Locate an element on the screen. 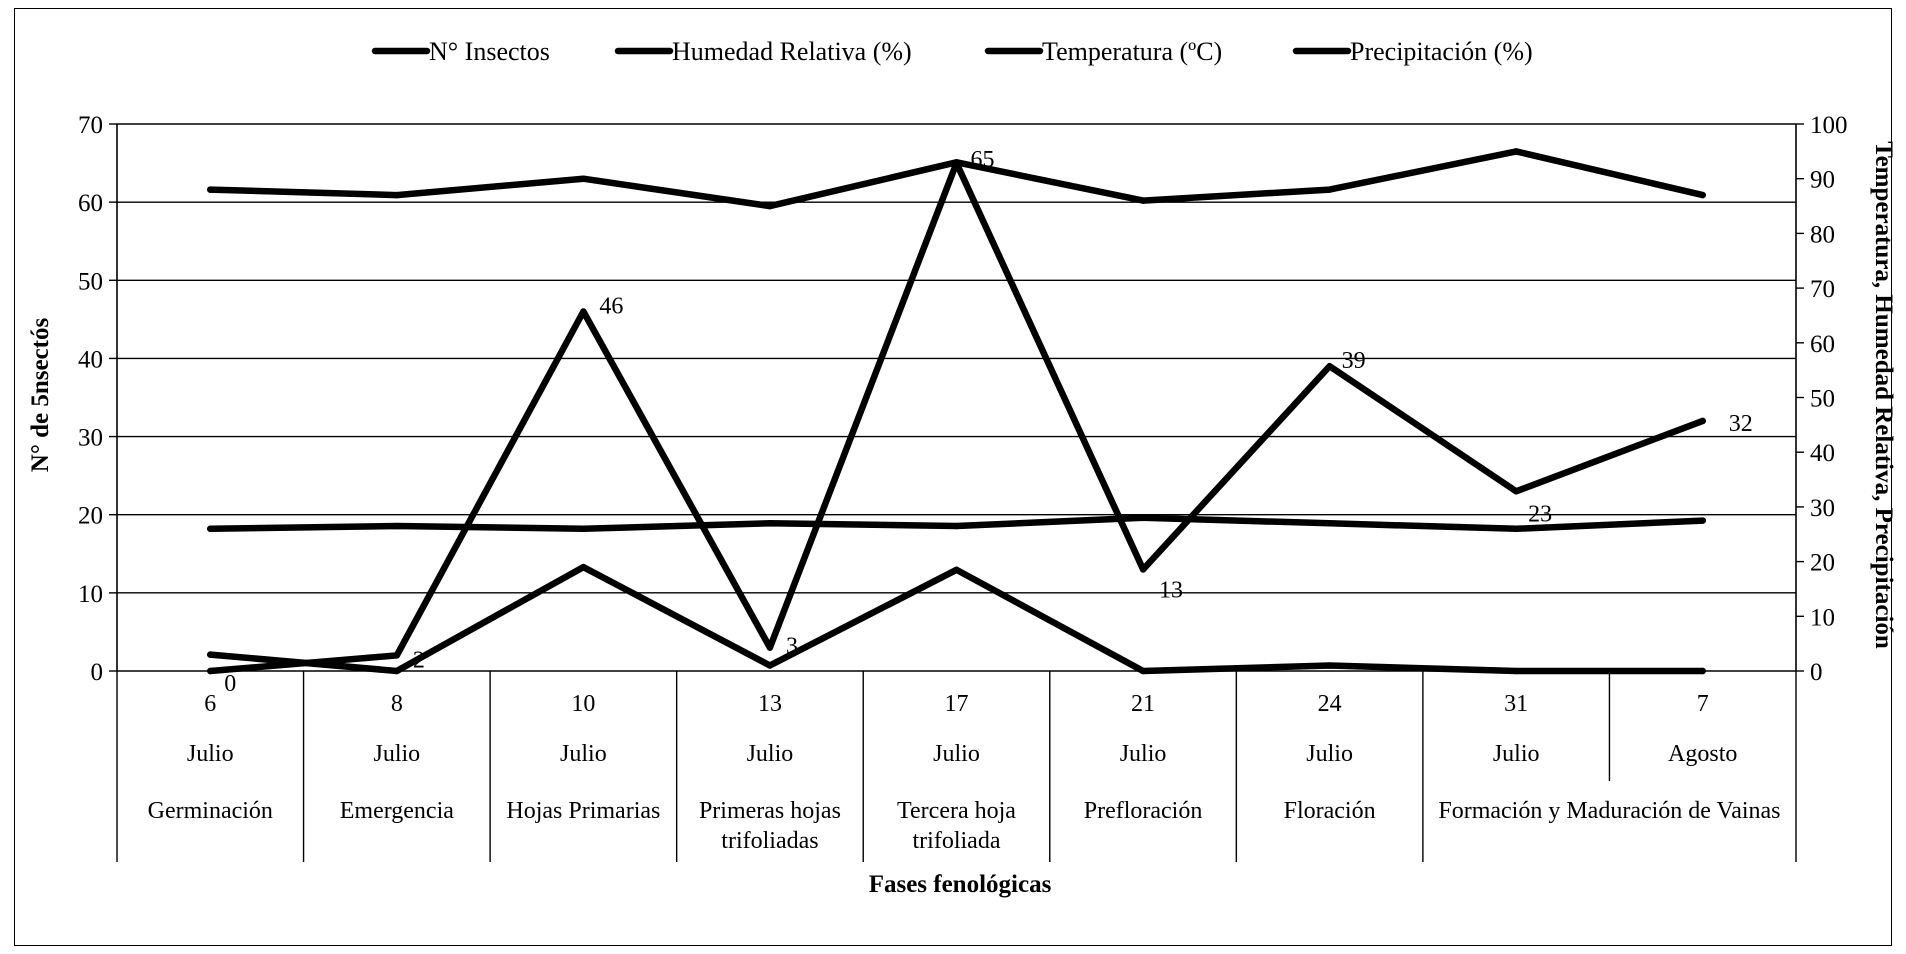  data-label: 46 is located at coordinates (611, 307).